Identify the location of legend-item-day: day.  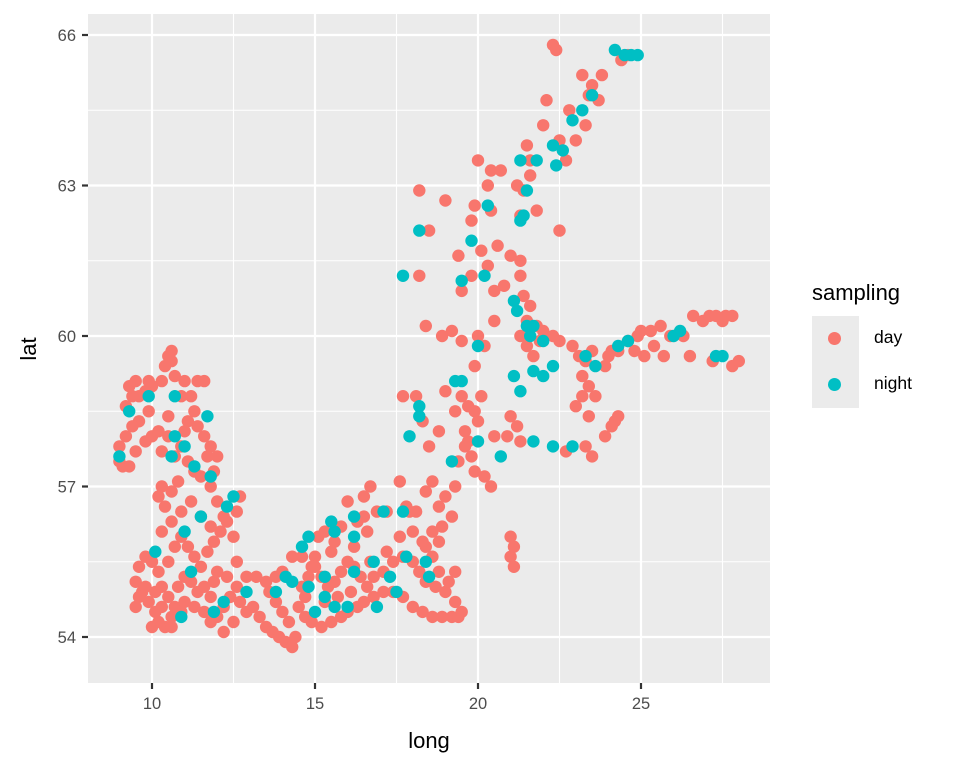
(882, 339).